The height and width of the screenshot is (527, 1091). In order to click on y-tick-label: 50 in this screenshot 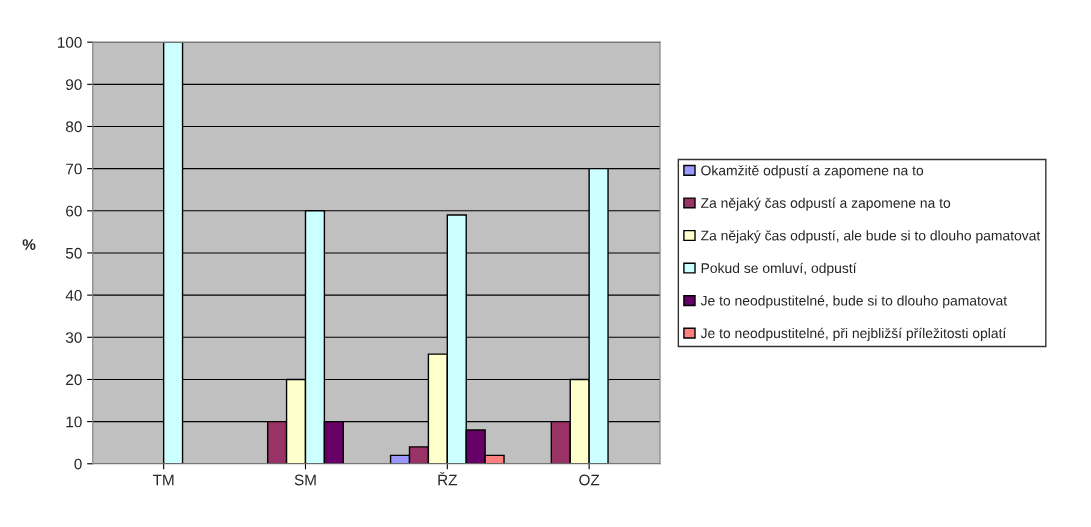, I will do `click(73, 253)`.